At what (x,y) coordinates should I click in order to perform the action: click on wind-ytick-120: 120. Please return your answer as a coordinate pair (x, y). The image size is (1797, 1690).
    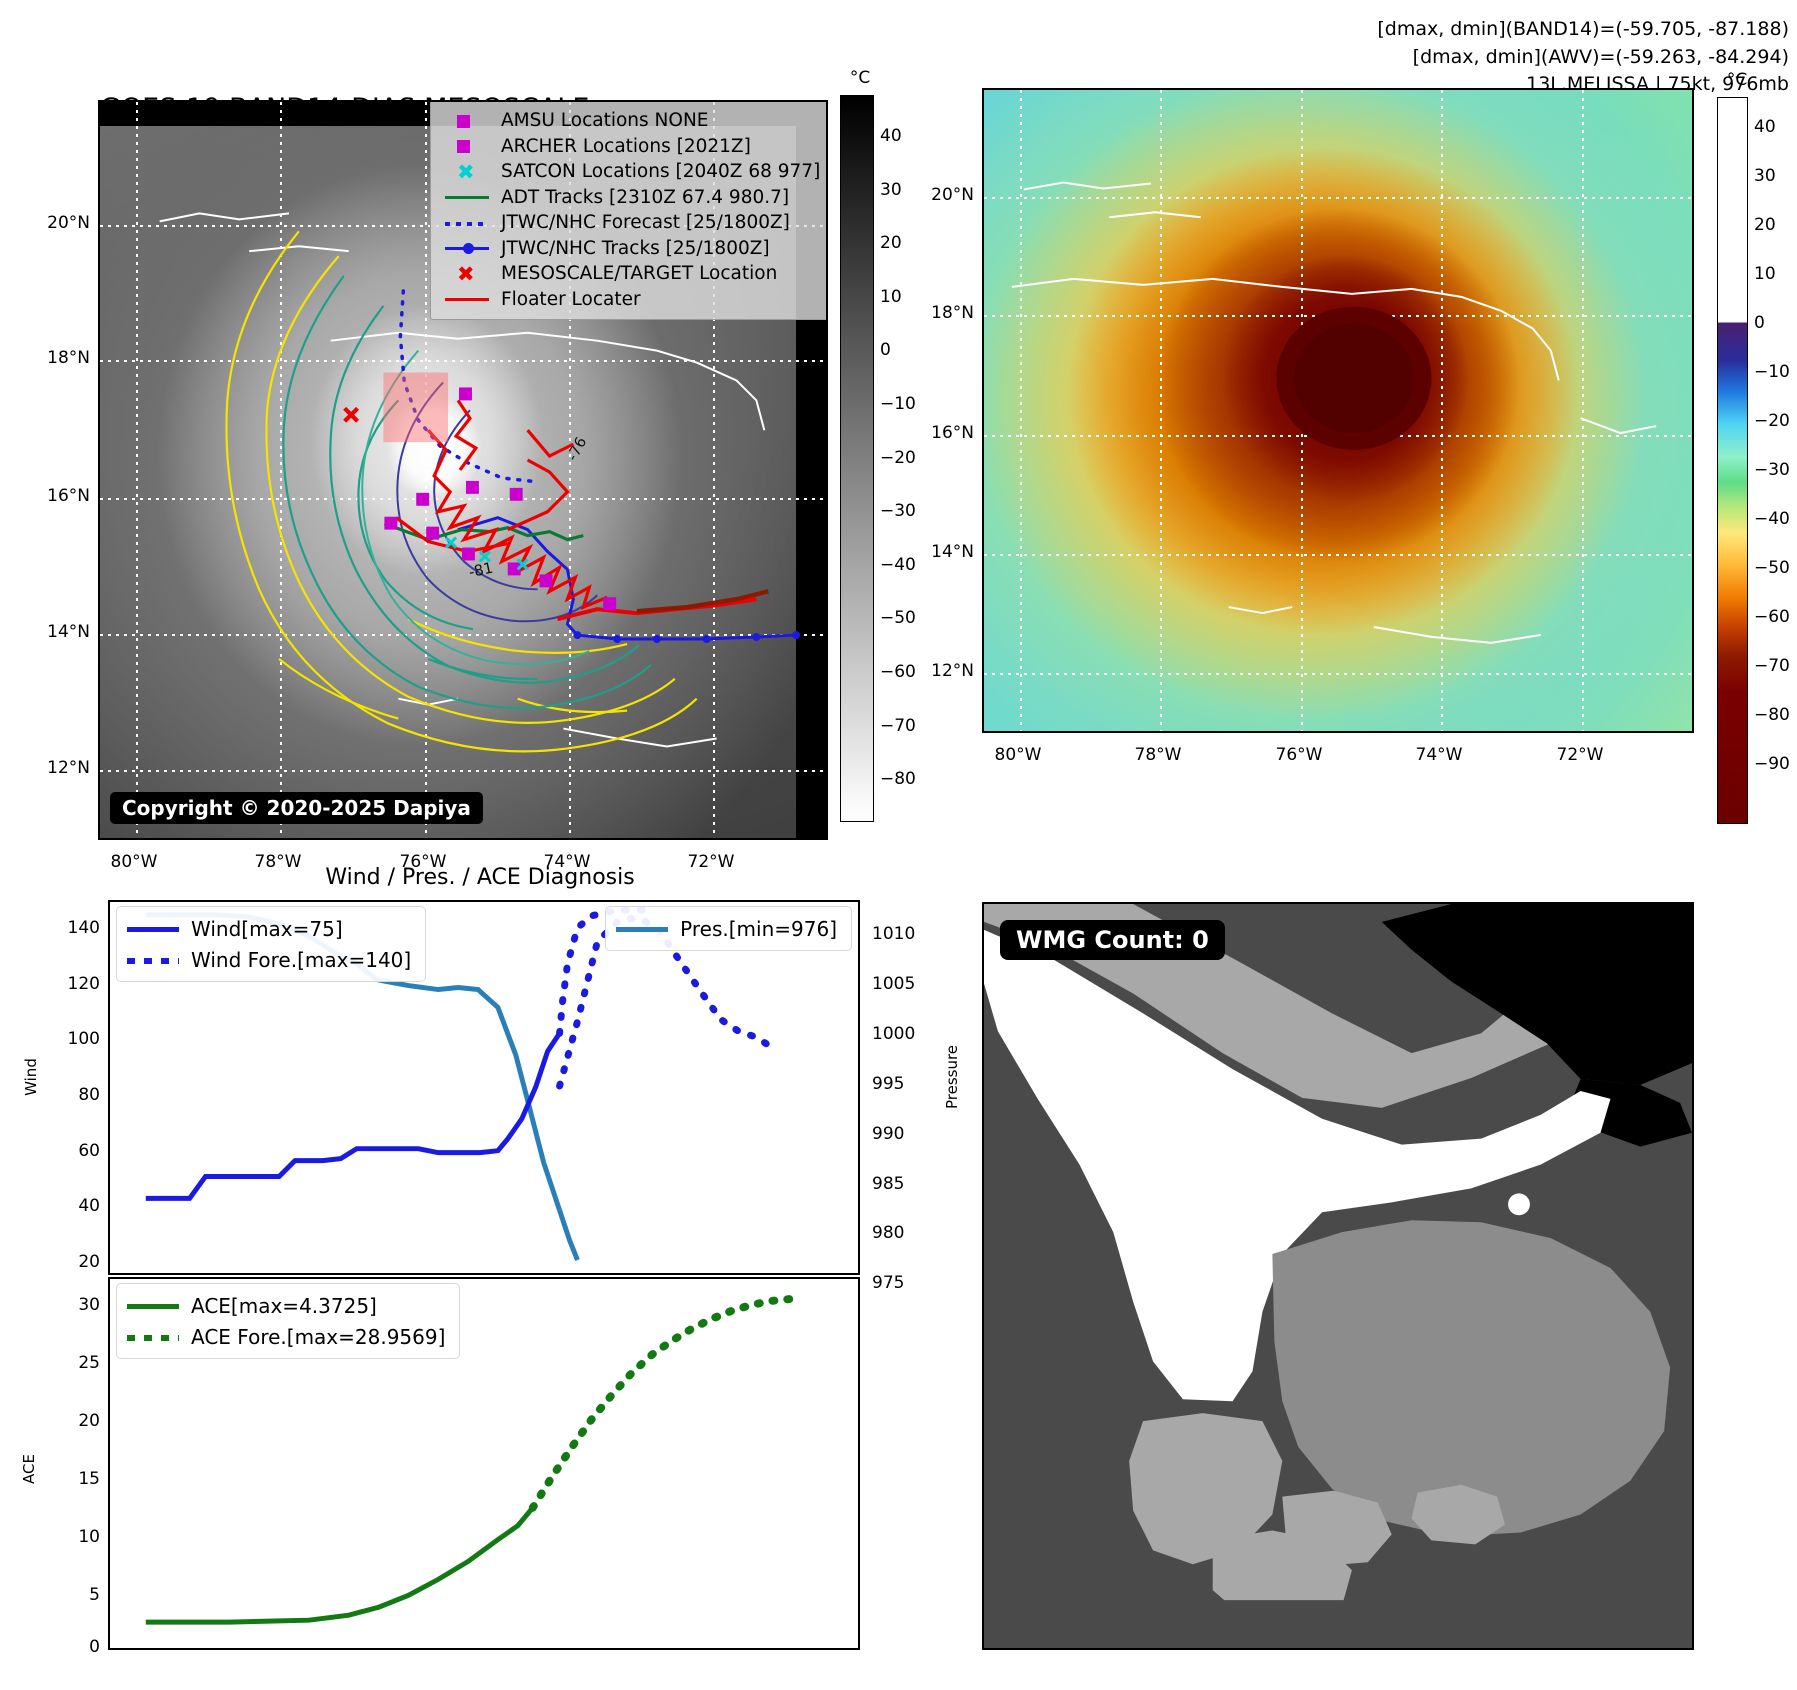
    Looking at the image, I should click on (83, 984).